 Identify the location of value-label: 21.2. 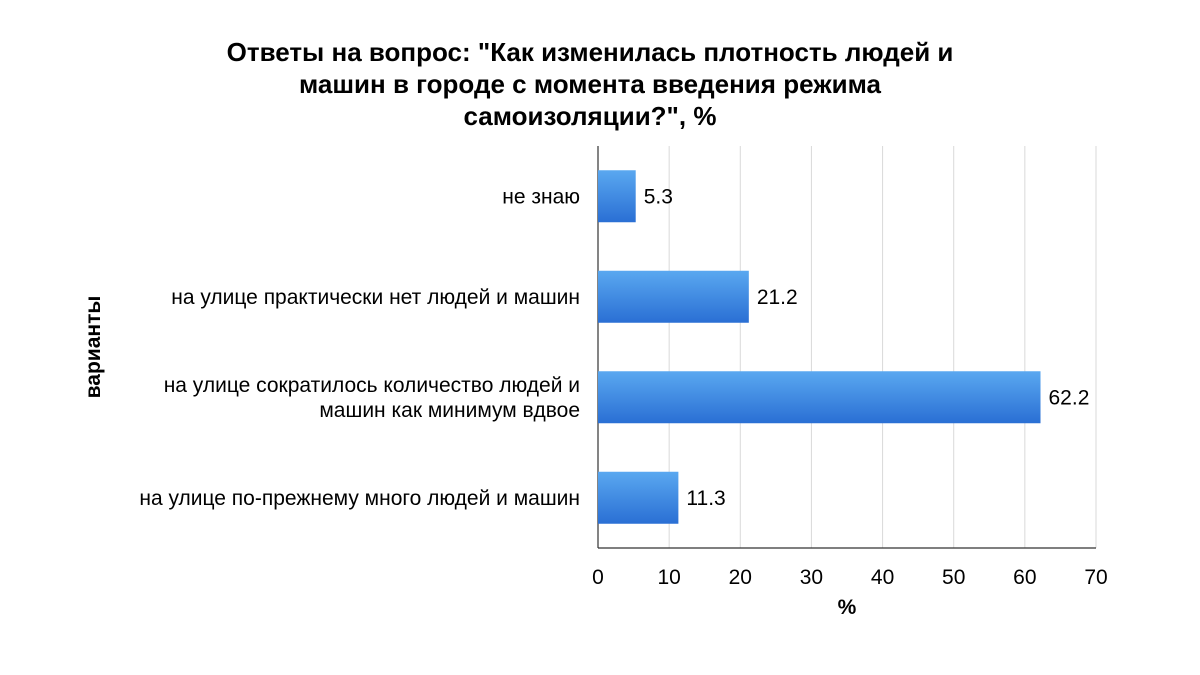
(777, 297).